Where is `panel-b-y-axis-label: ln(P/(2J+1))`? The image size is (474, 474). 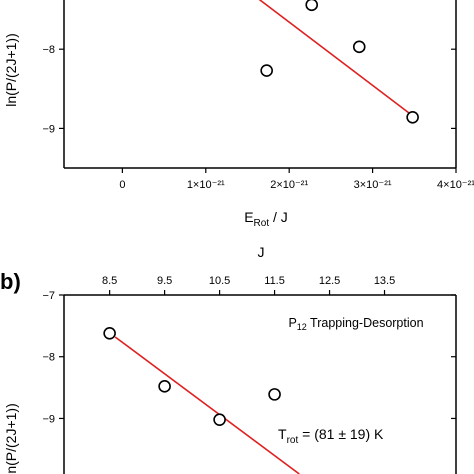
panel-b-y-axis-label: ln(P/(2J+1)) is located at coordinates (11, 438).